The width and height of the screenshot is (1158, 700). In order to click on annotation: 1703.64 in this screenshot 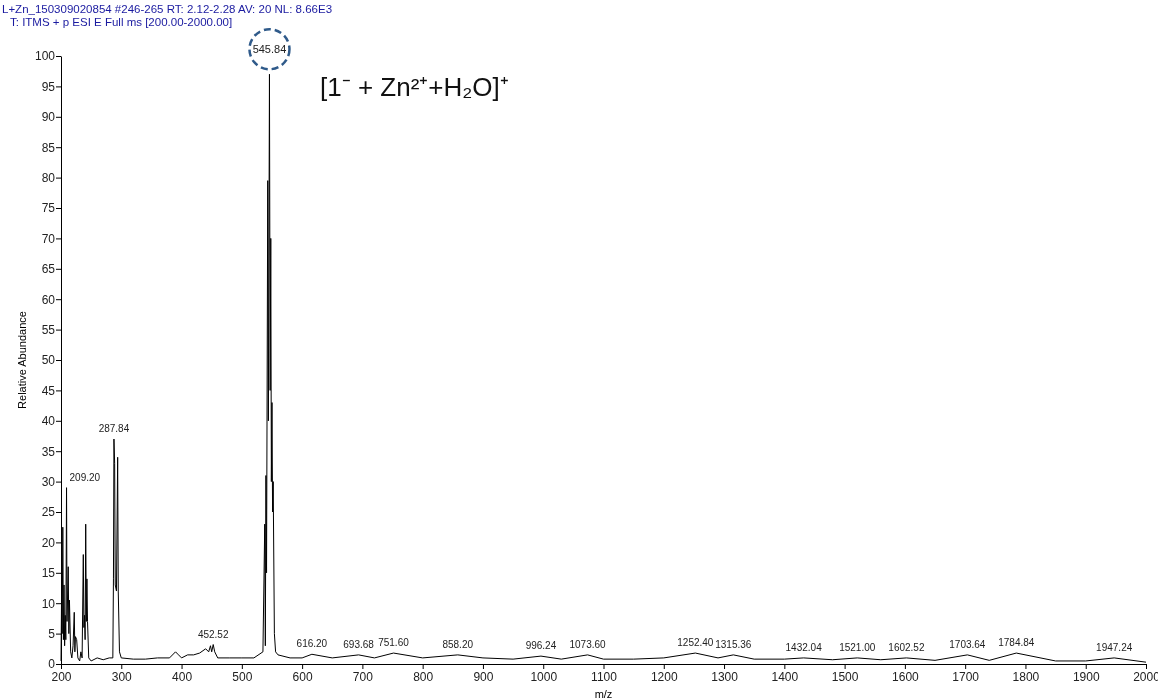, I will do `click(967, 644)`.